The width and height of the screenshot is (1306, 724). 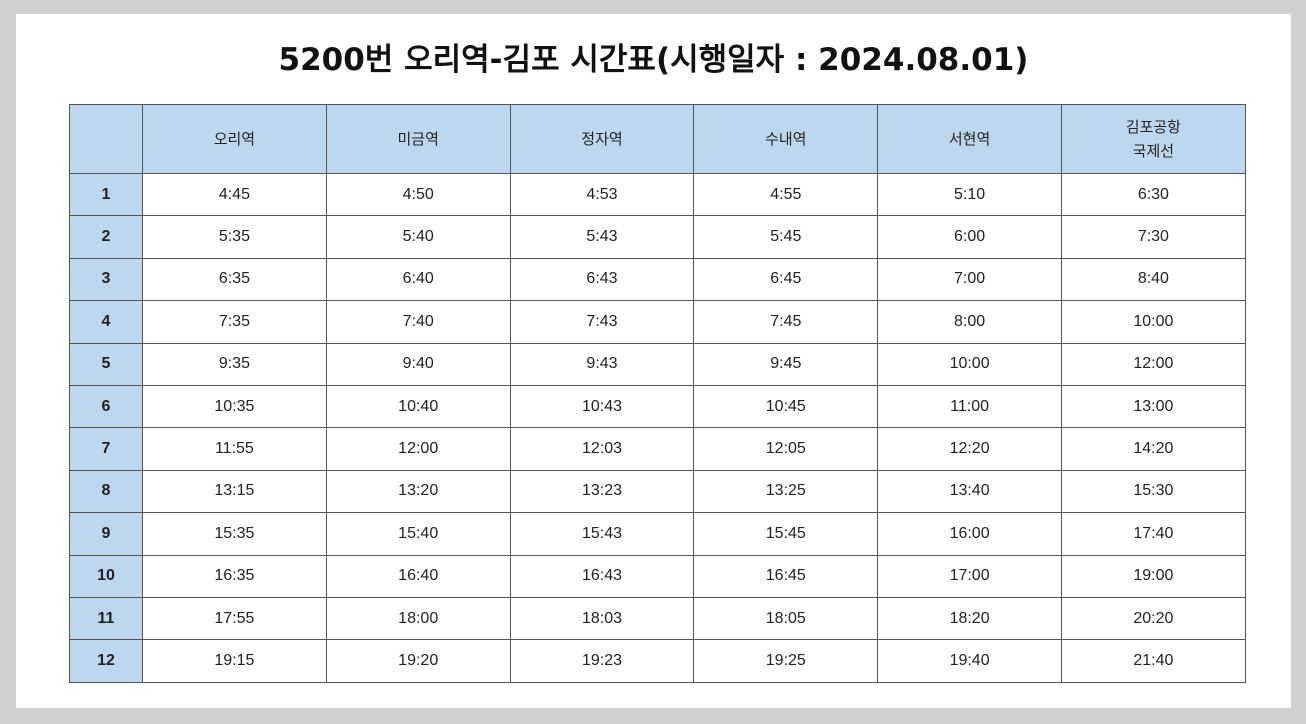 What do you see at coordinates (418, 491) in the screenshot?
I see `departure-time-cell: 13:20` at bounding box center [418, 491].